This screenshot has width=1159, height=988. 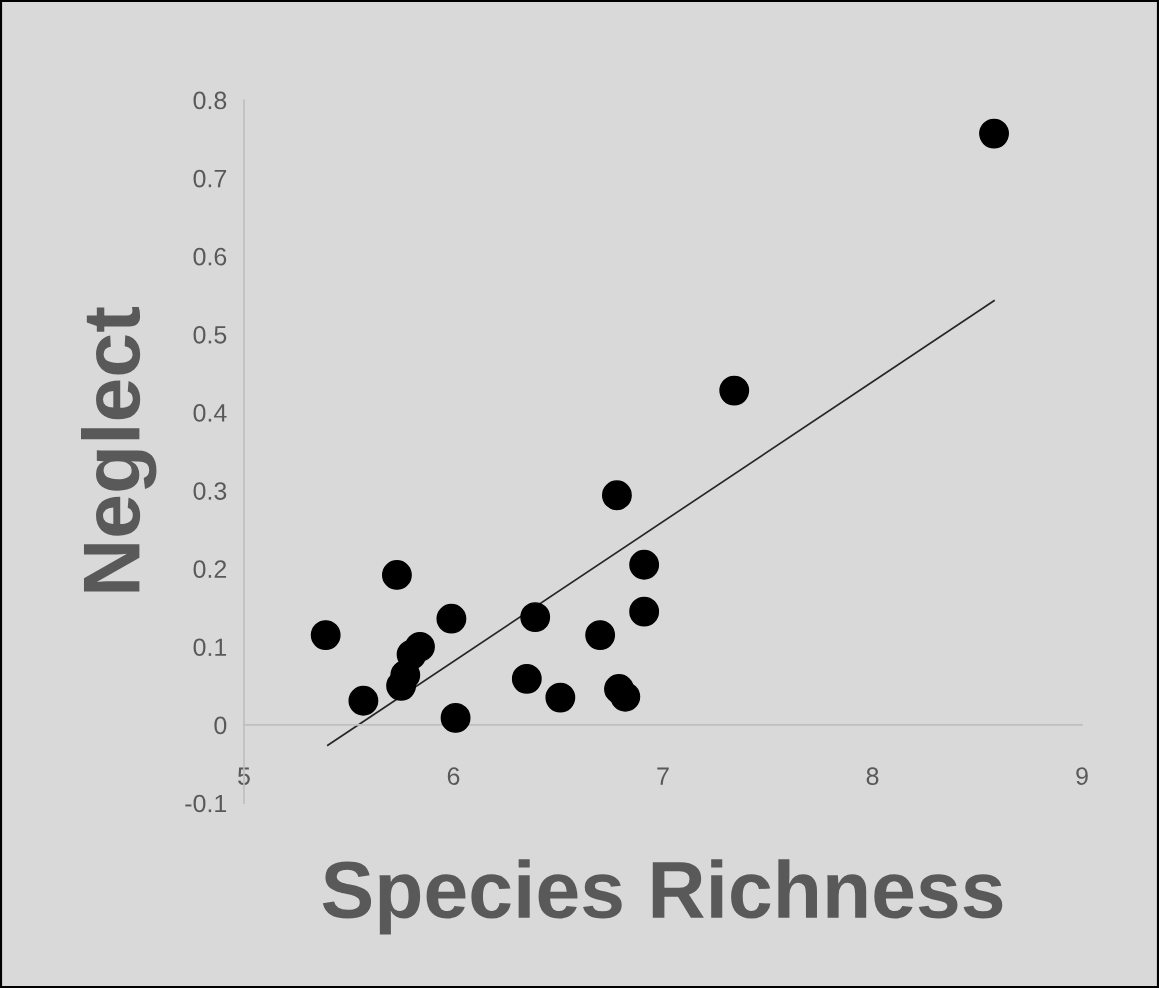 I want to click on y-tick-label: 0.1, so click(x=210, y=647).